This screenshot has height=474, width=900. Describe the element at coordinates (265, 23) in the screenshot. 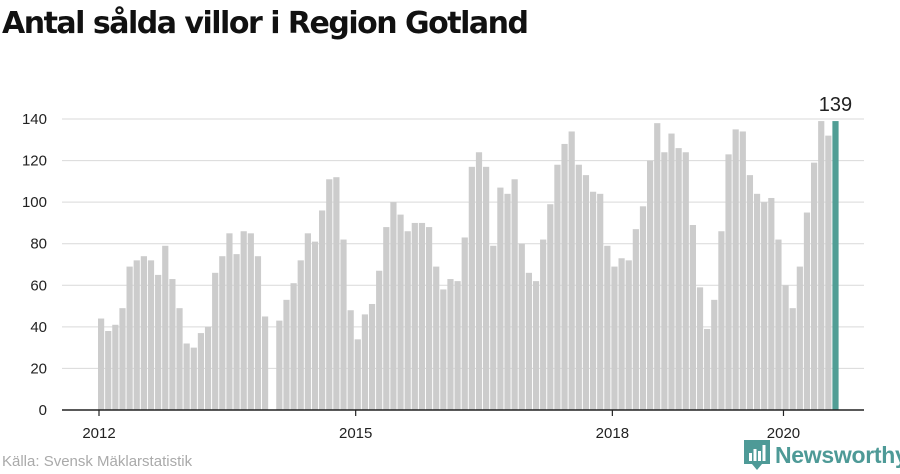

I see `chart-title: Antal sålda villor i Region Gotland` at that location.